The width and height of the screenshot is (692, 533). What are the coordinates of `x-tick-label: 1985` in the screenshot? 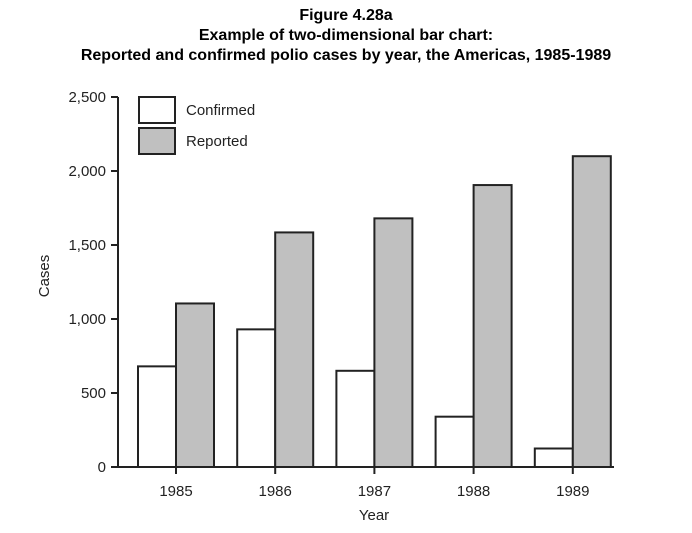 It's located at (175, 491).